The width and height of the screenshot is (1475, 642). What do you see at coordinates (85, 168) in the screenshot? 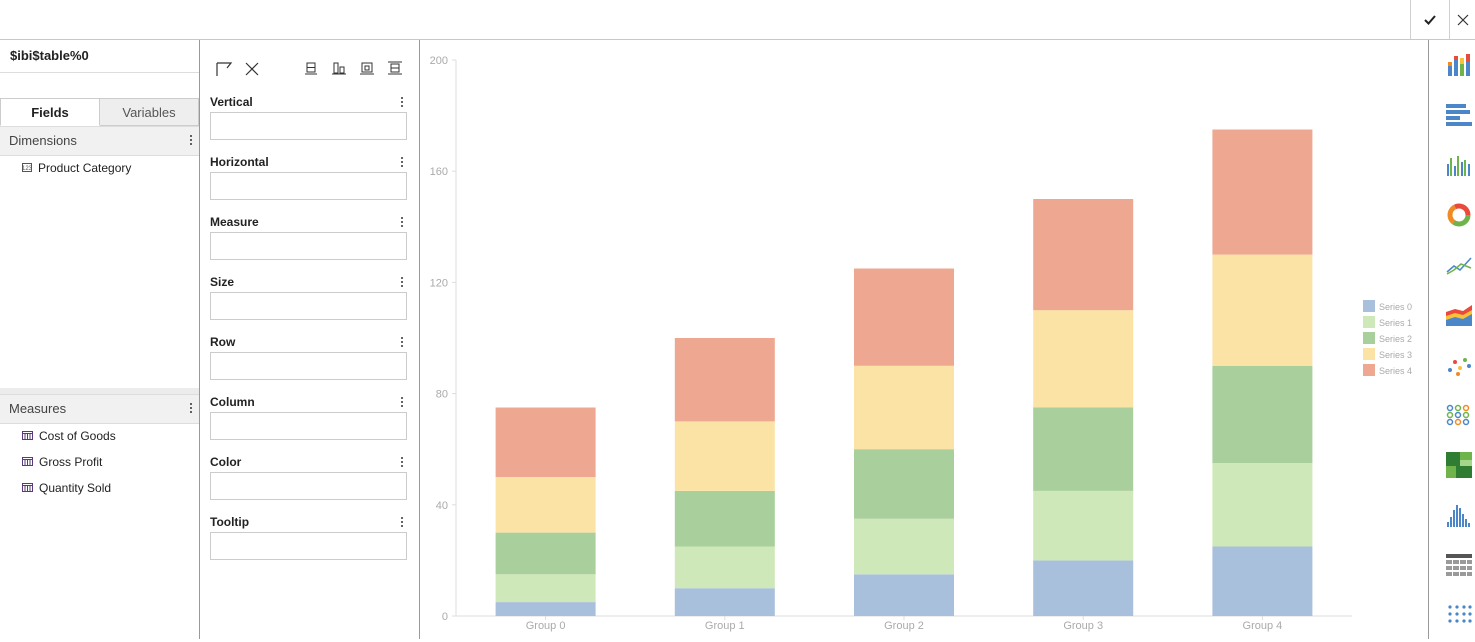
I see `field-label: Product Category` at bounding box center [85, 168].